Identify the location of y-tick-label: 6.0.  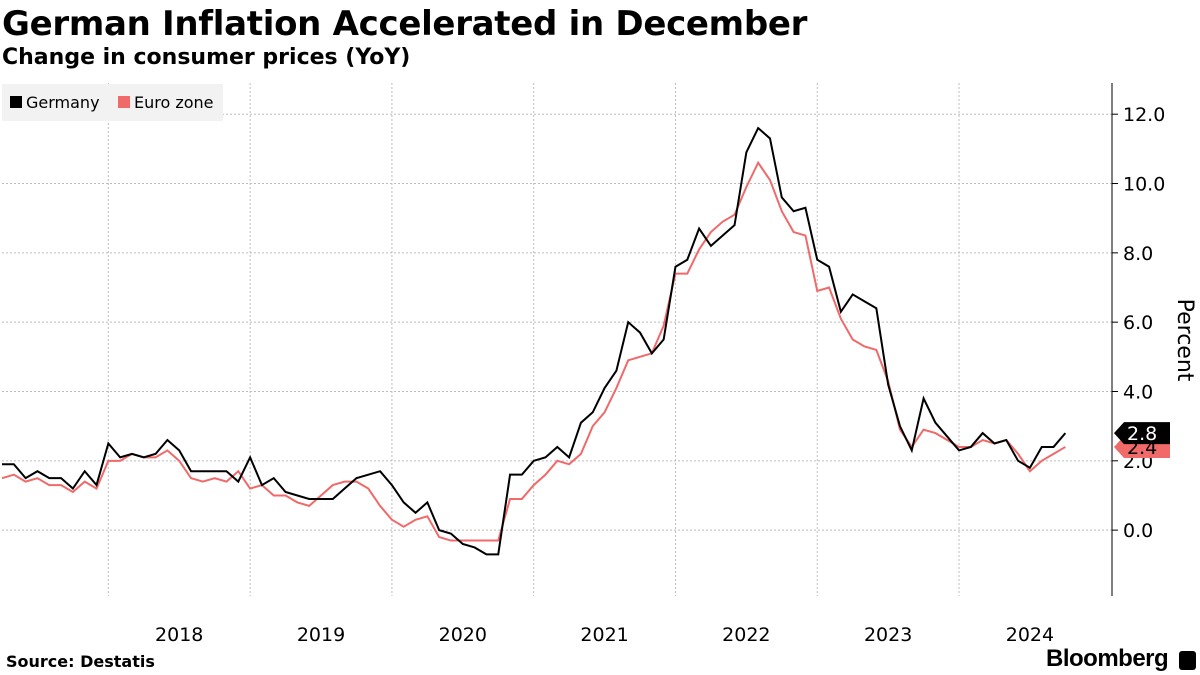
(1138, 323).